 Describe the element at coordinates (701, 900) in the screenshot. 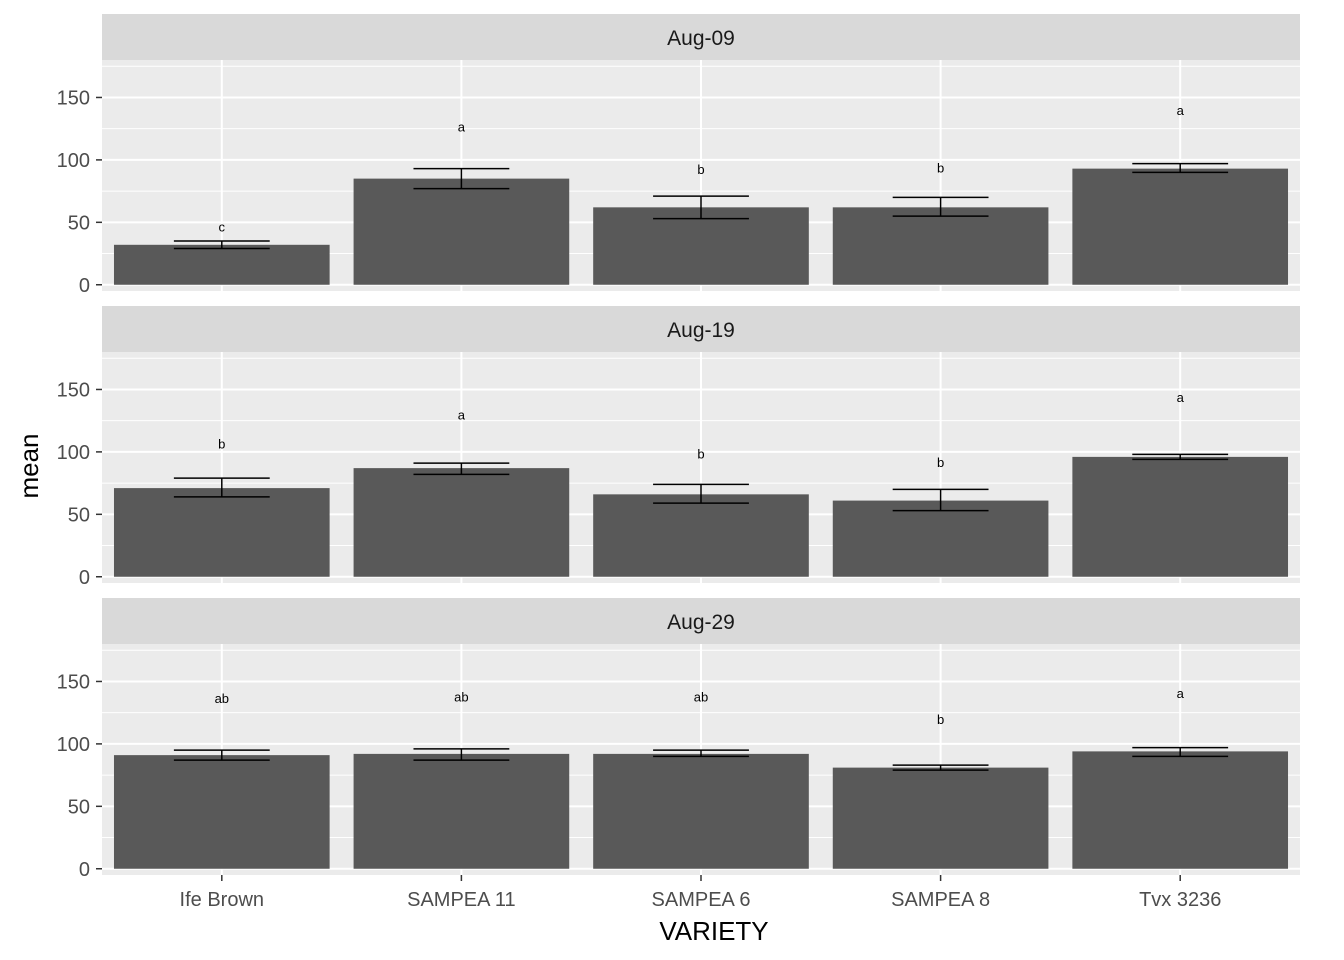

I see `x-tick-label: SAMPEA 6` at that location.